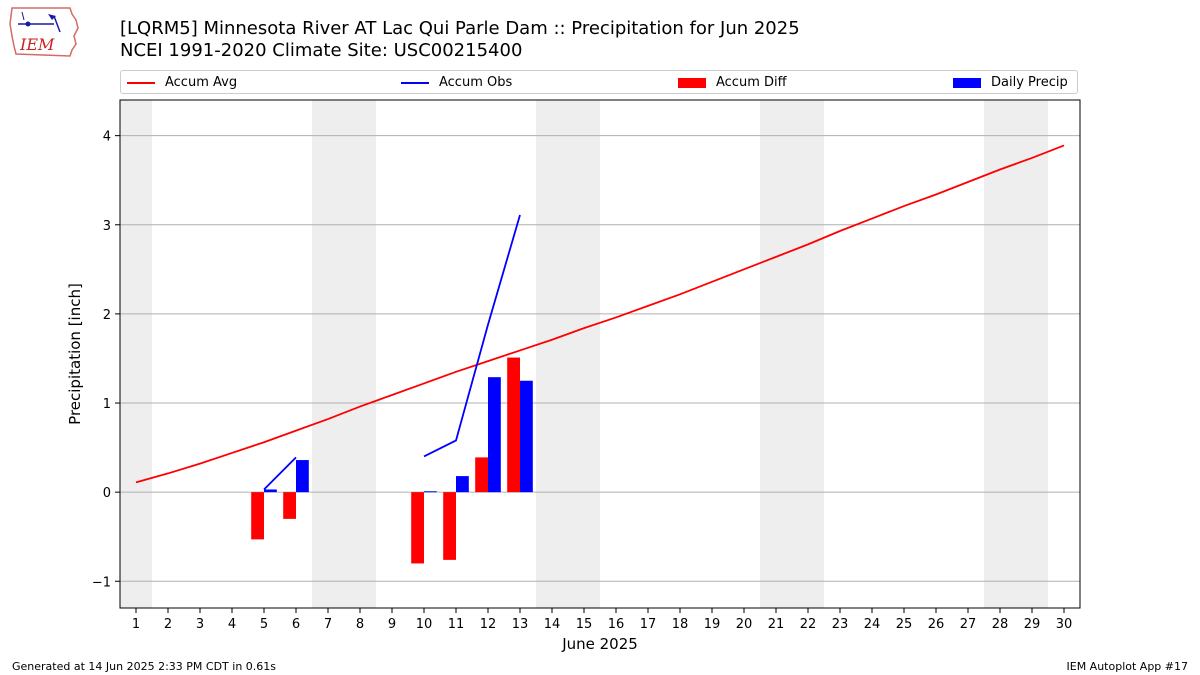  Describe the element at coordinates (39, 22) in the screenshot. I see `weather-station-icon` at that location.